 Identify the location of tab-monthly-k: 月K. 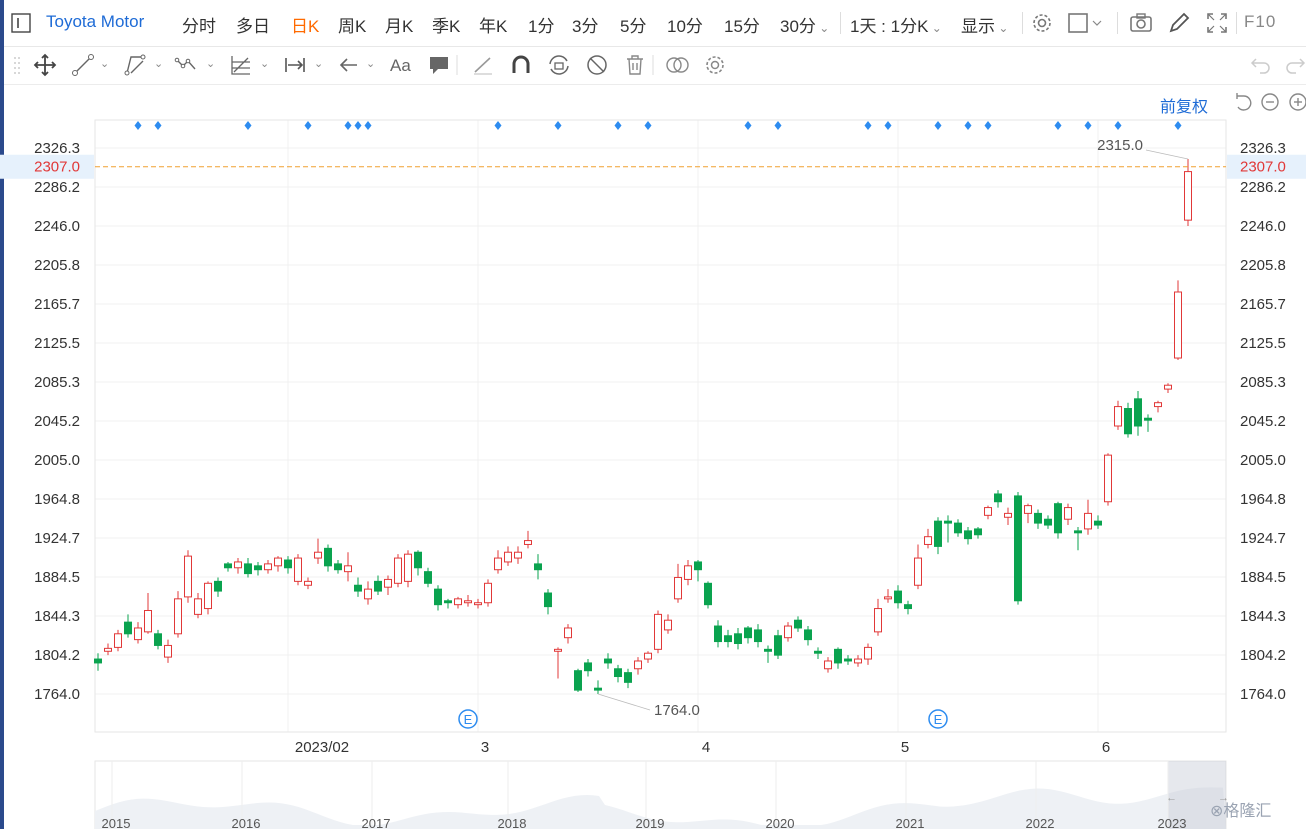
(399, 26).